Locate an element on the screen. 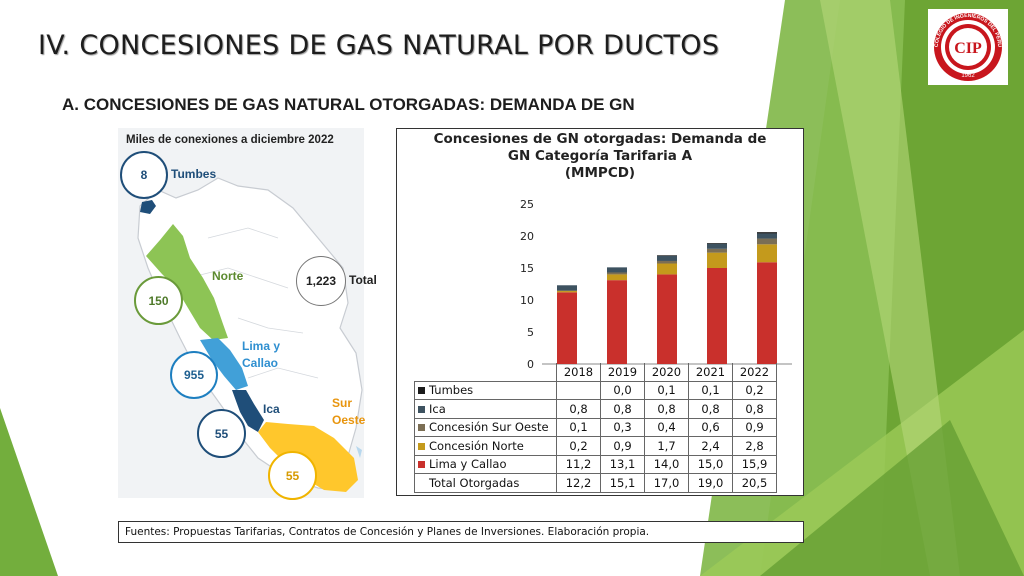 The width and height of the screenshot is (1024, 576). y-tick-label: 5 is located at coordinates (530, 332).